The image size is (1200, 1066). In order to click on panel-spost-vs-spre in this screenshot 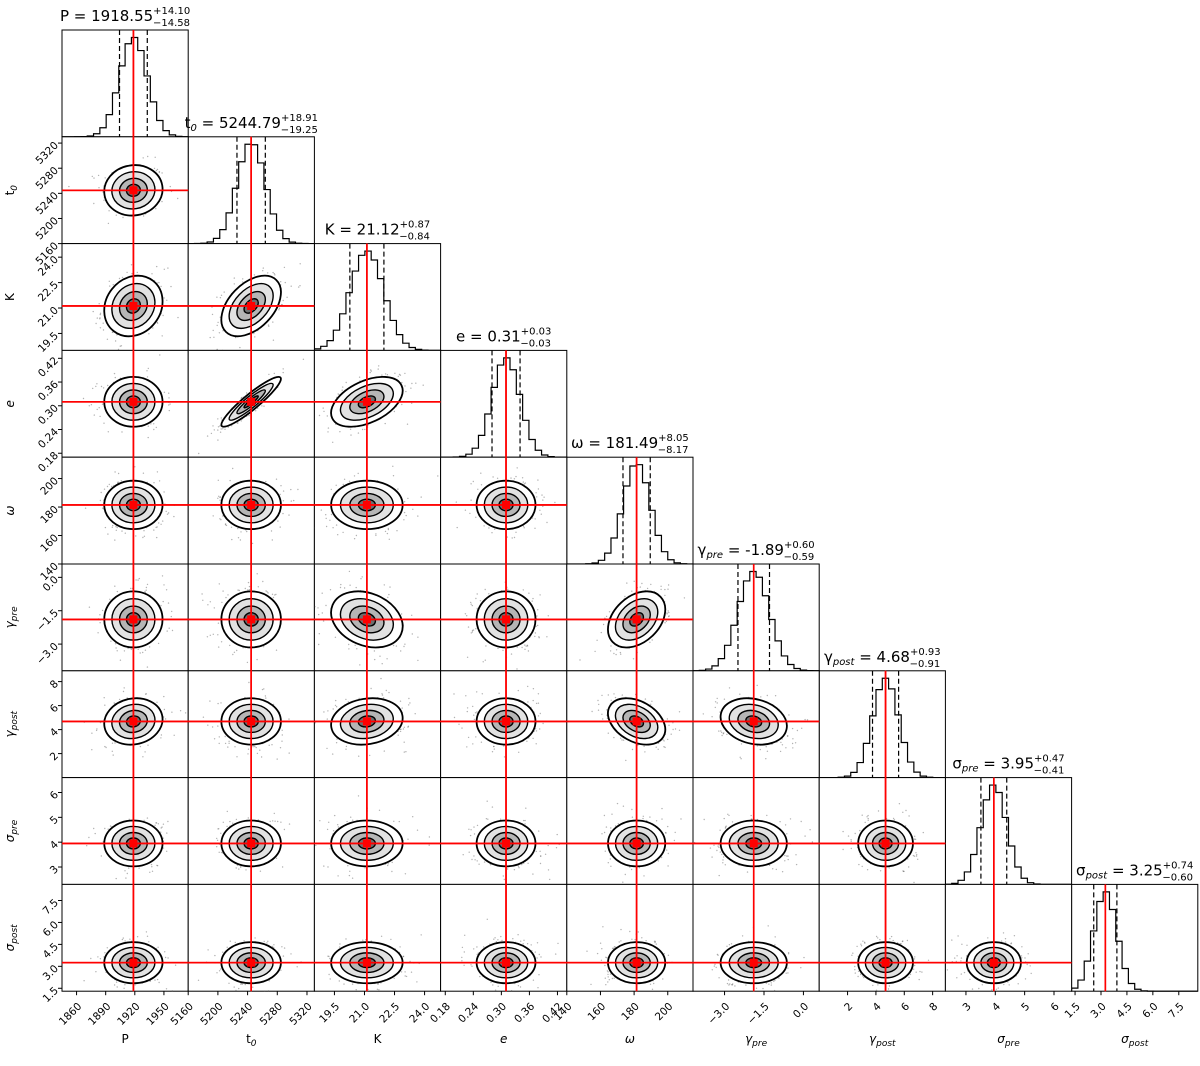, I will do `click(1008, 937)`.